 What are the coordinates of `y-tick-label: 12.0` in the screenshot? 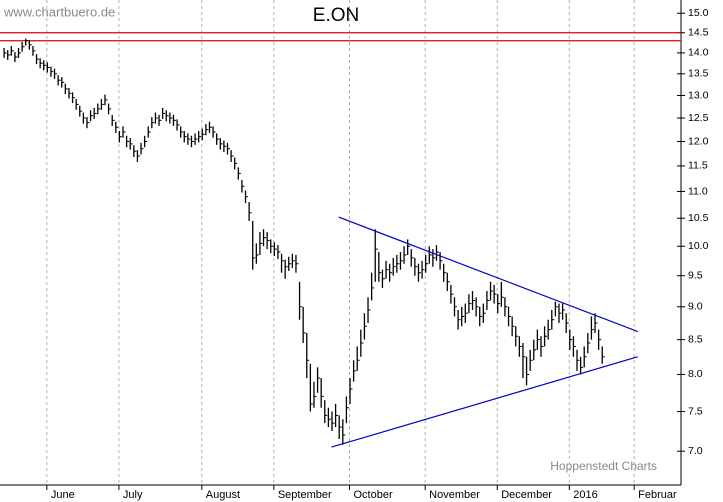 It's located at (698, 141).